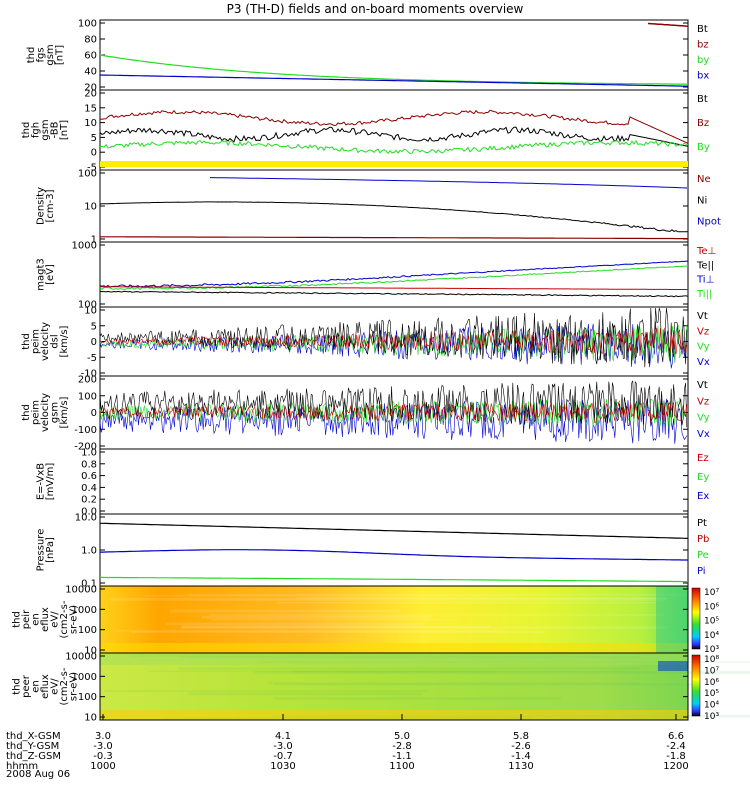 The image size is (750, 800). I want to click on fgh-ytick-label: 15, so click(90, 108).